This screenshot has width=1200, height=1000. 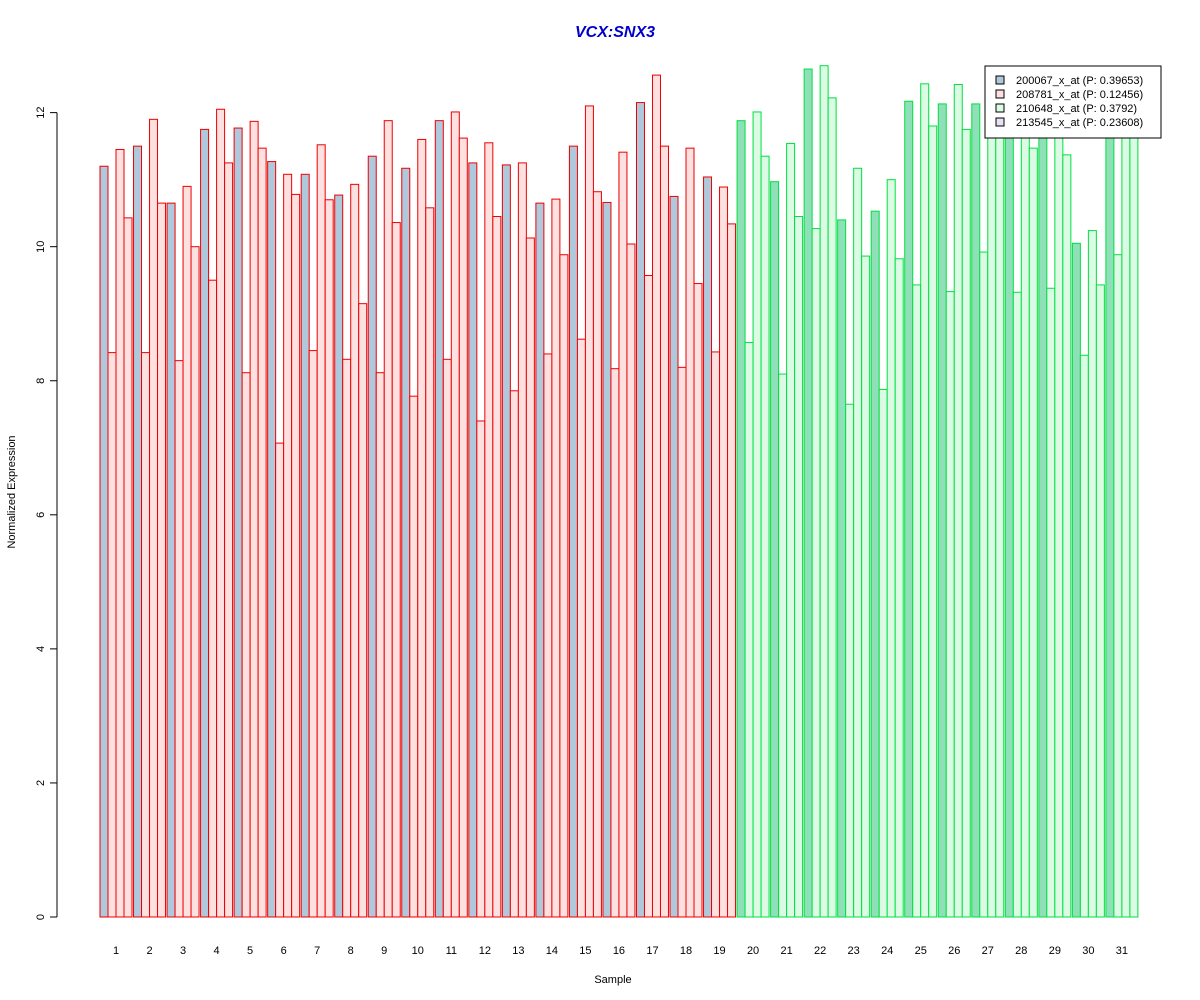 What do you see at coordinates (485, 951) in the screenshot?
I see `x-tick-label: 12` at bounding box center [485, 951].